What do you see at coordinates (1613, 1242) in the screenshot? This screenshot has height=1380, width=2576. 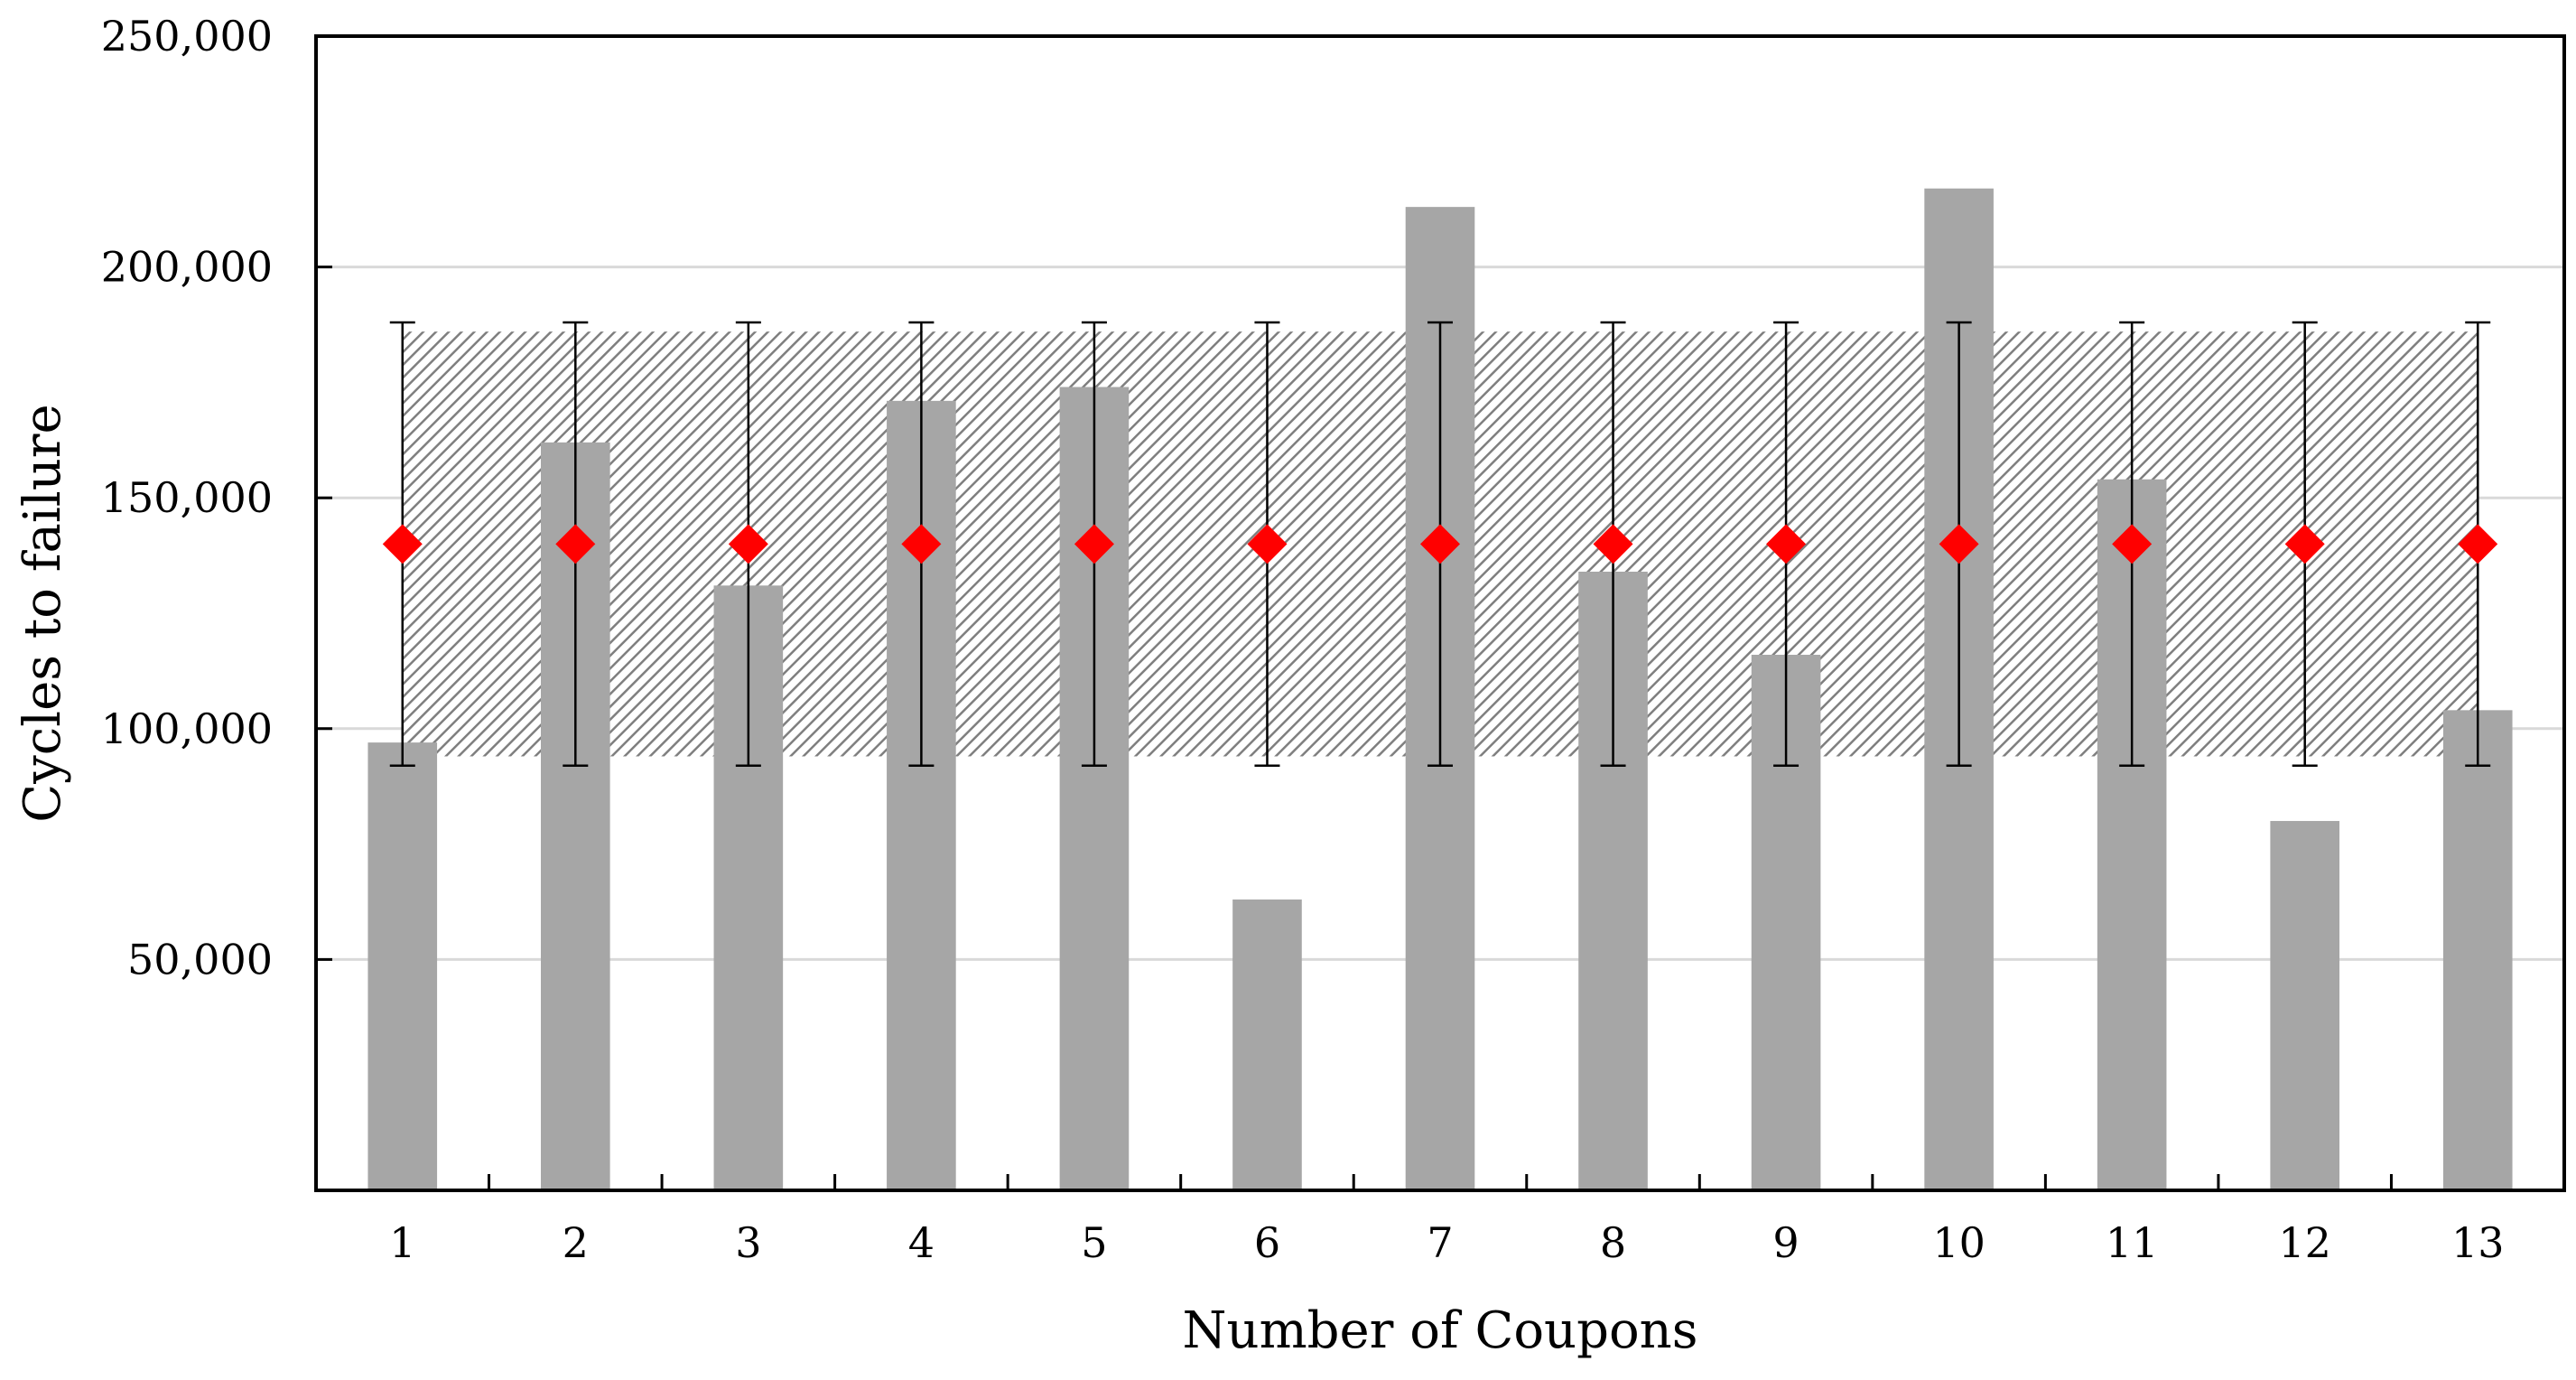 I see `x-tick-label: 8` at bounding box center [1613, 1242].